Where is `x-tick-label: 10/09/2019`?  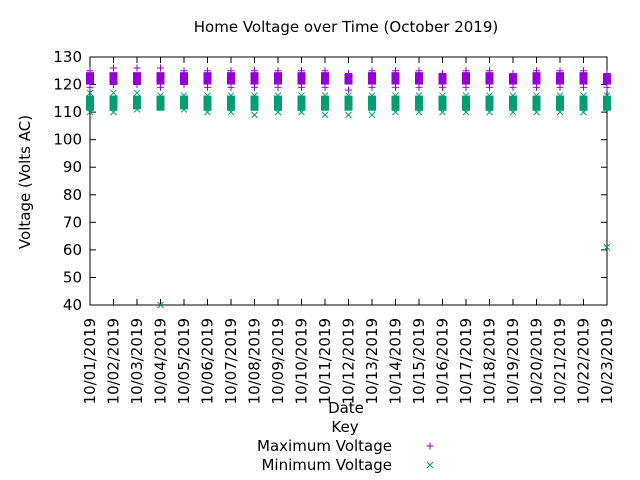 x-tick-label: 10/09/2019 is located at coordinates (278, 361).